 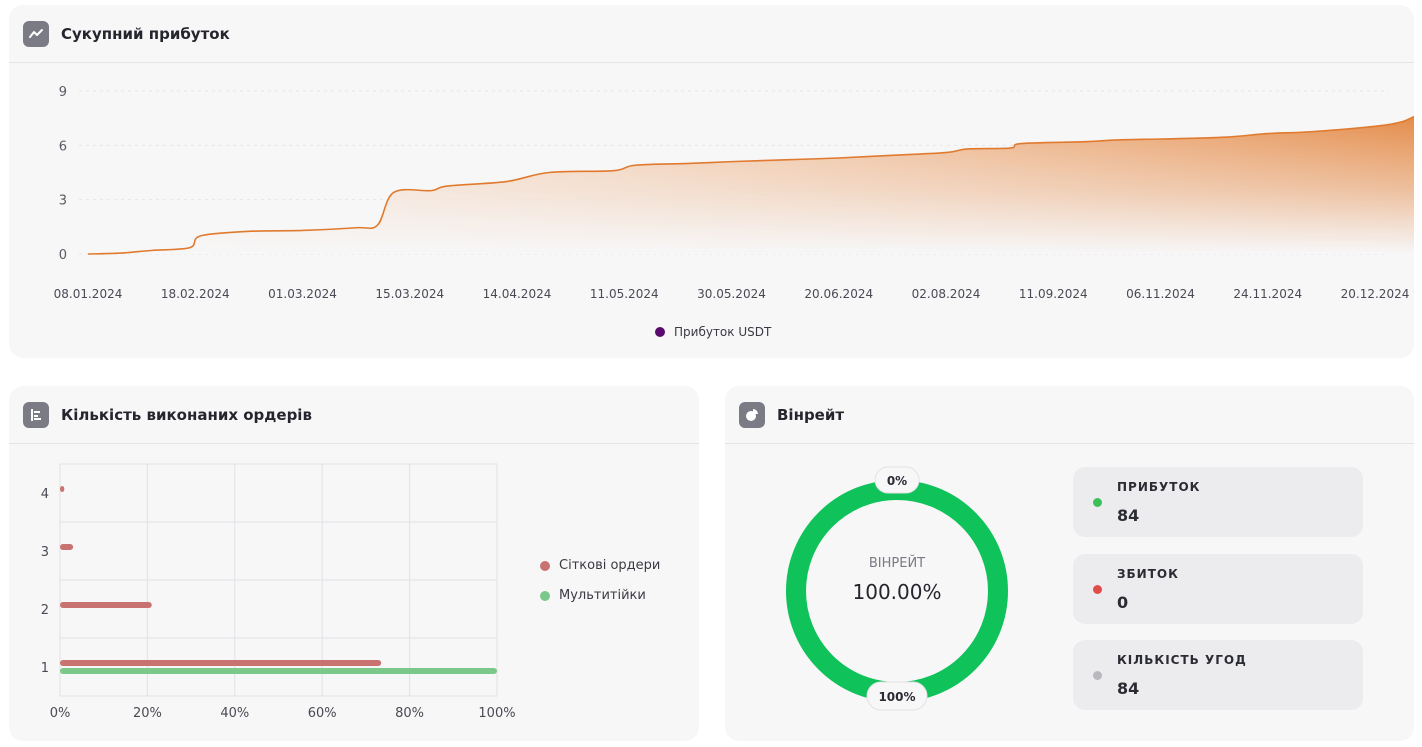 What do you see at coordinates (234, 713) in the screenshot?
I see `x-tick-label: 40%` at bounding box center [234, 713].